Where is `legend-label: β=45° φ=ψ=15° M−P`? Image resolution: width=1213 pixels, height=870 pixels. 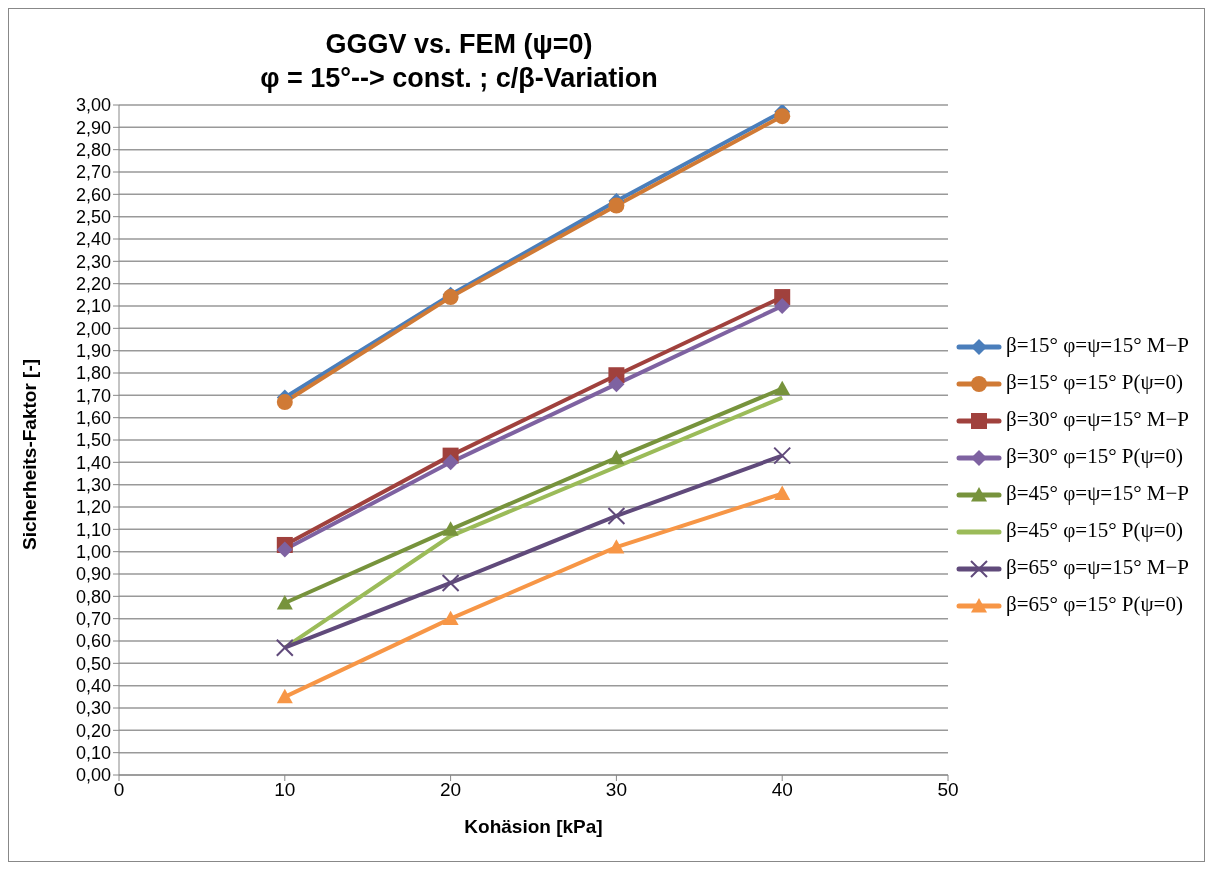
legend-label: β=45° φ=ψ=15° M−P is located at coordinates (1097, 493).